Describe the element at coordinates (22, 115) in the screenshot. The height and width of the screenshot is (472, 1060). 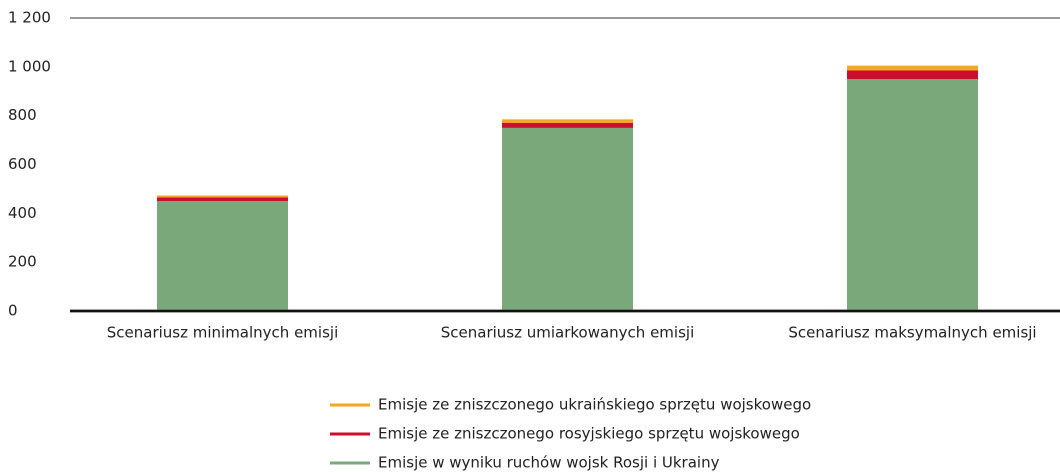
I see `y-tick-label: 800` at that location.